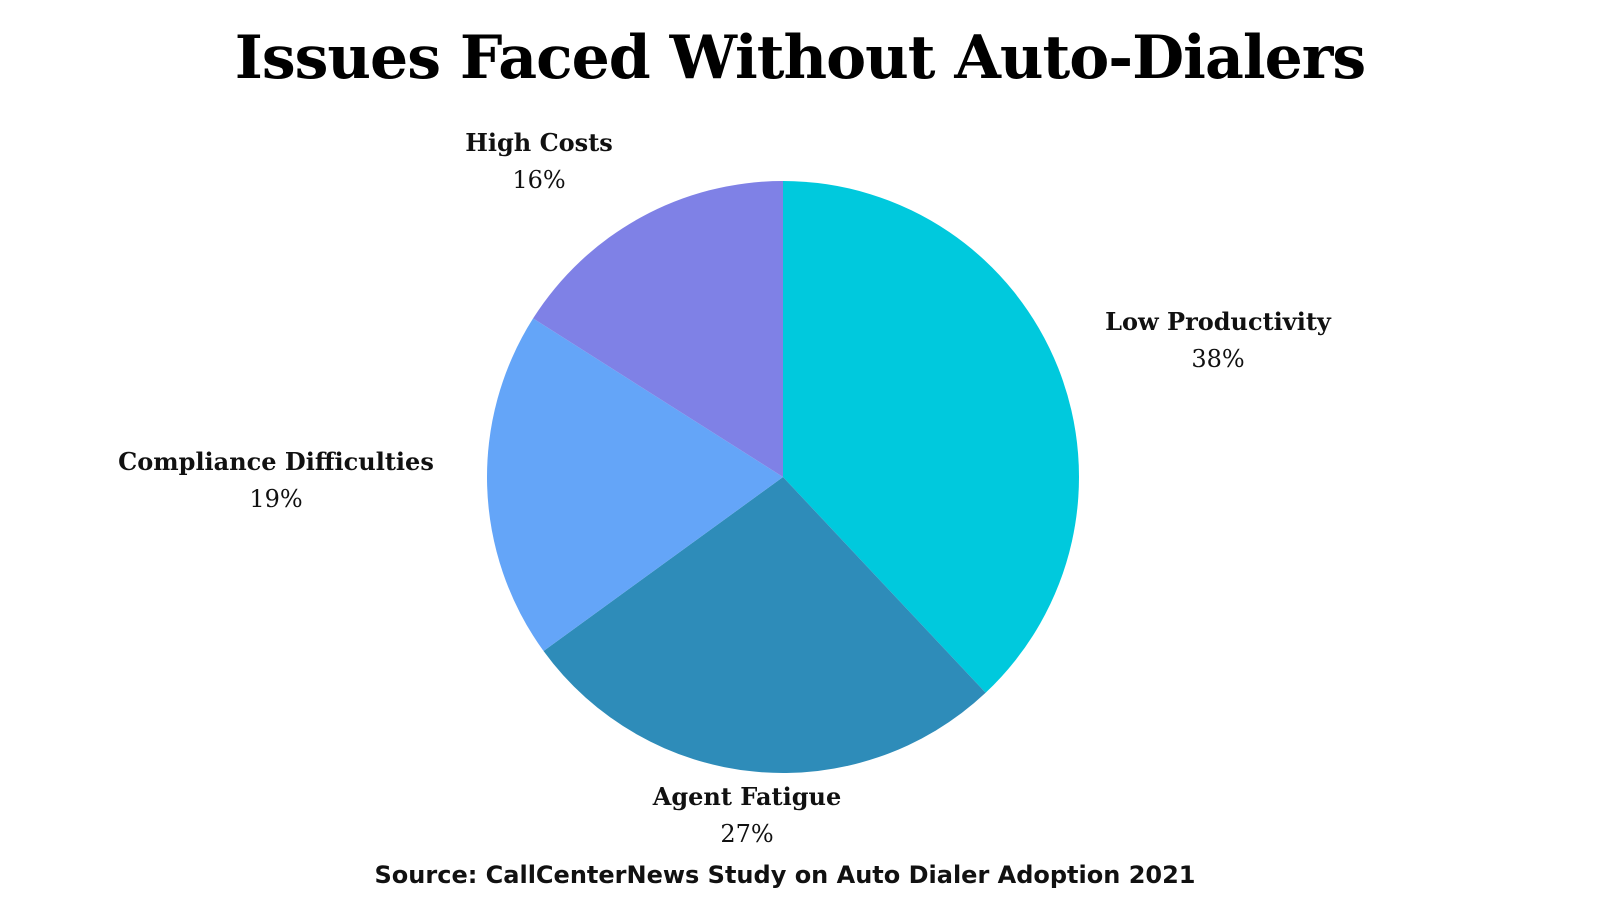 The height and width of the screenshot is (900, 1600). Describe the element at coordinates (747, 796) in the screenshot. I see `slice-label-agent-fatigue: Agent Fatigue` at that location.